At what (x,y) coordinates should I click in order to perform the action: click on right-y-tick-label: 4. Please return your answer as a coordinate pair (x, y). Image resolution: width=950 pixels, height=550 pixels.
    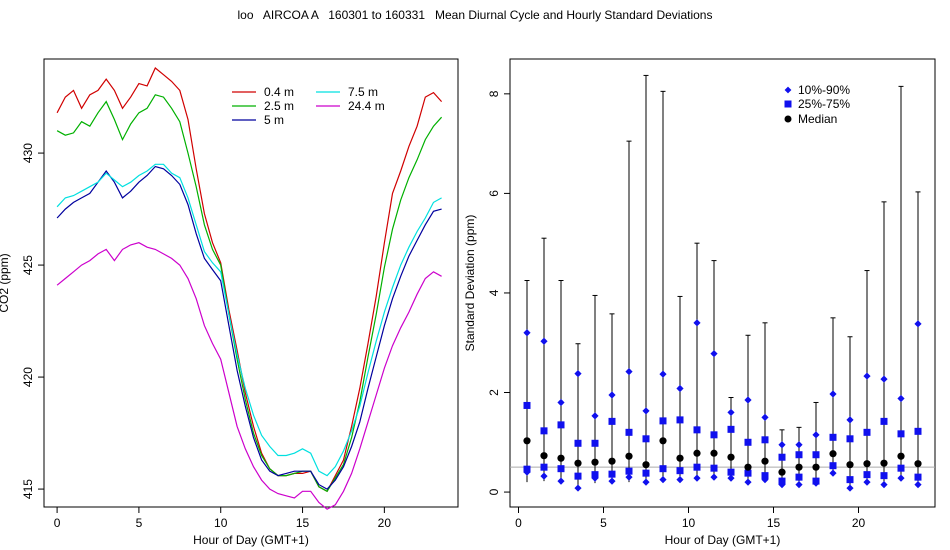
    Looking at the image, I should click on (494, 292).